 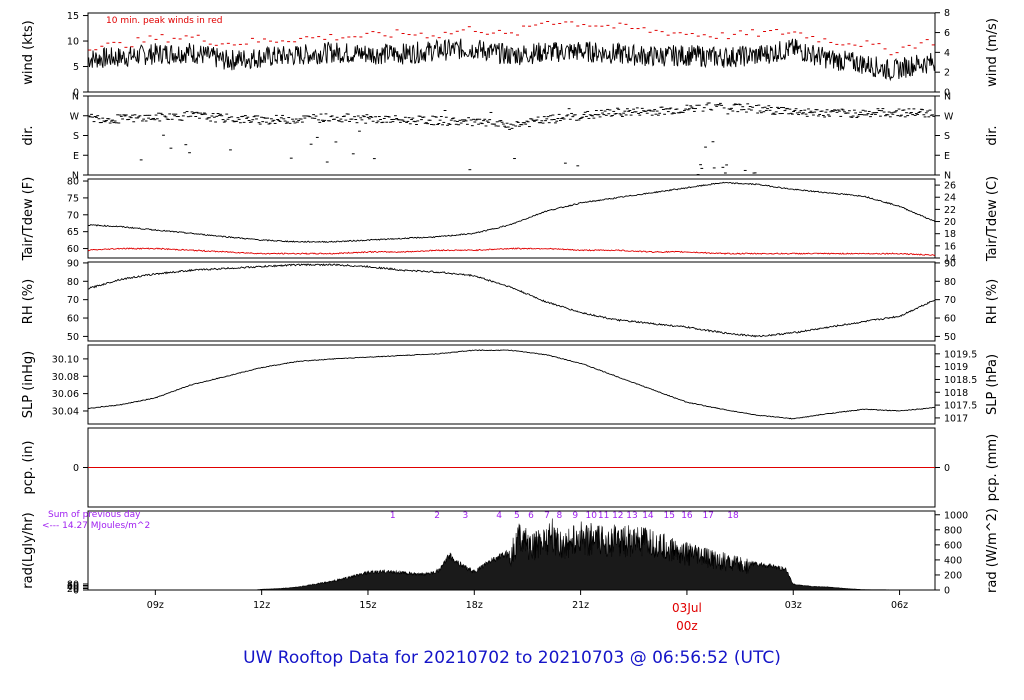 I want to click on pressure-right-tick-label: 1019.5, so click(x=960, y=354).